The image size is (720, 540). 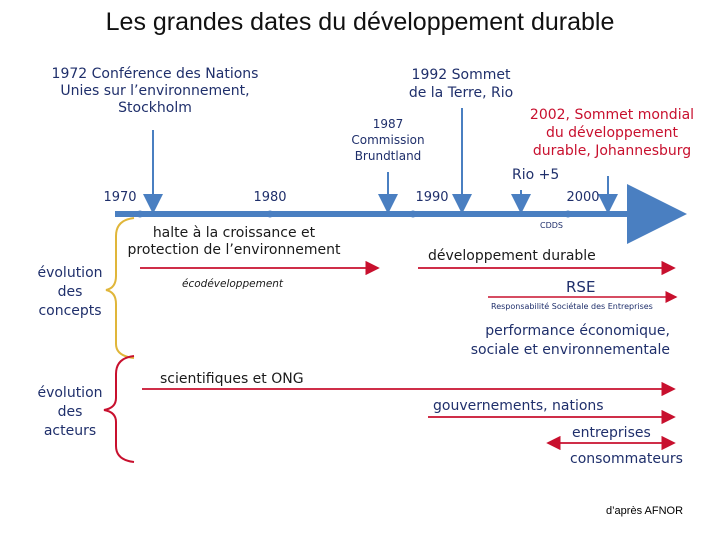 I want to click on concepts-label-line1: évolution, so click(x=70, y=273).